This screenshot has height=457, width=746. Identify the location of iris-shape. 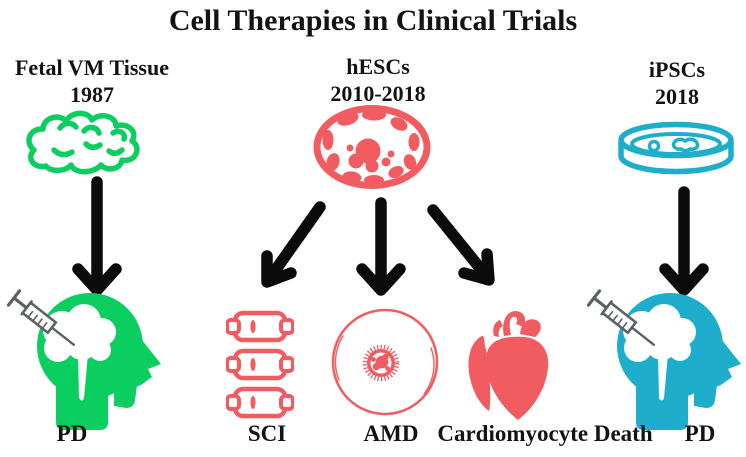
(381, 363).